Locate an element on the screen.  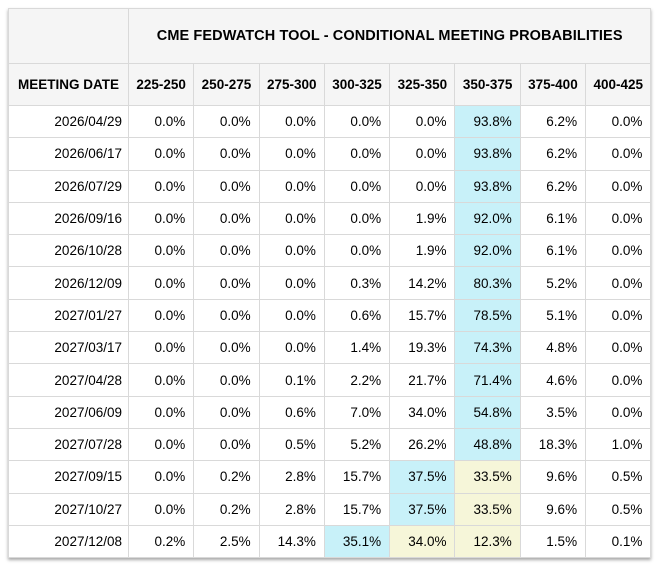
probability-cell: 0.2% is located at coordinates (161, 541).